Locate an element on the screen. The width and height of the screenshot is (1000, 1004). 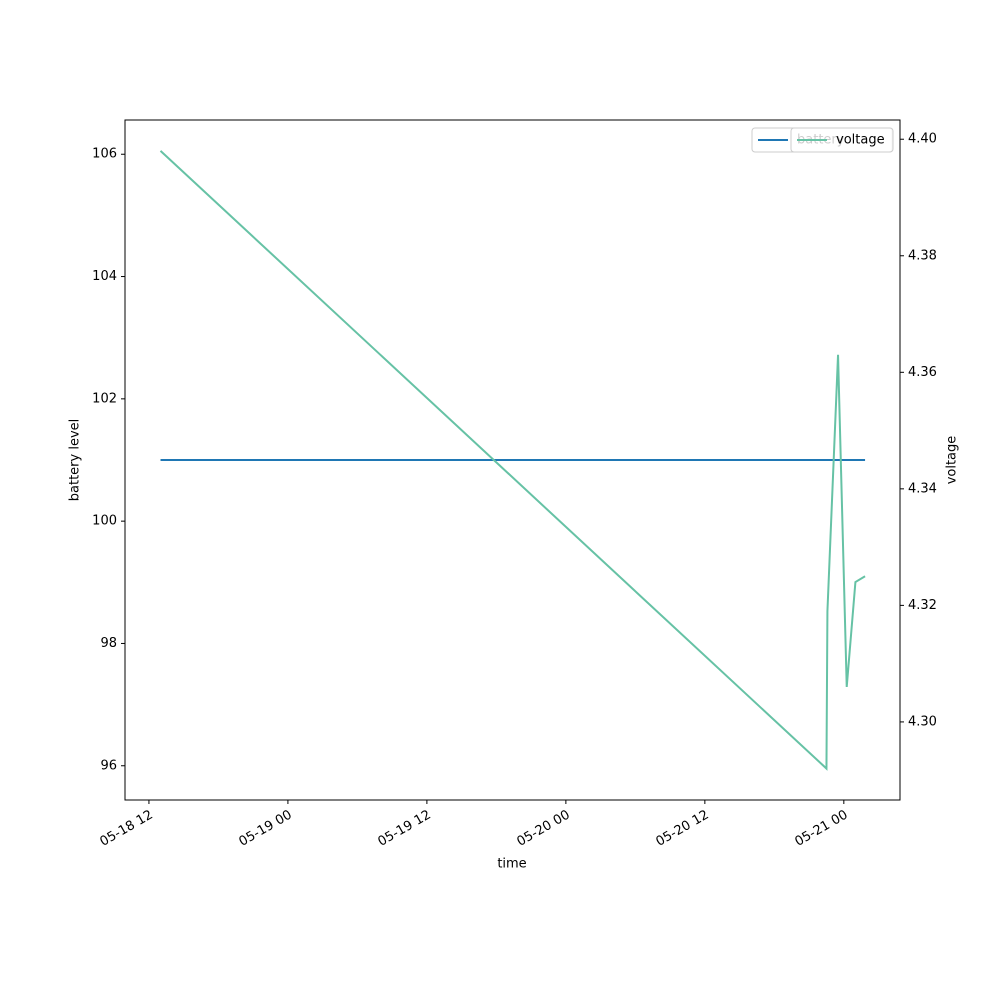
y-tick-label: 104 is located at coordinates (104, 276).